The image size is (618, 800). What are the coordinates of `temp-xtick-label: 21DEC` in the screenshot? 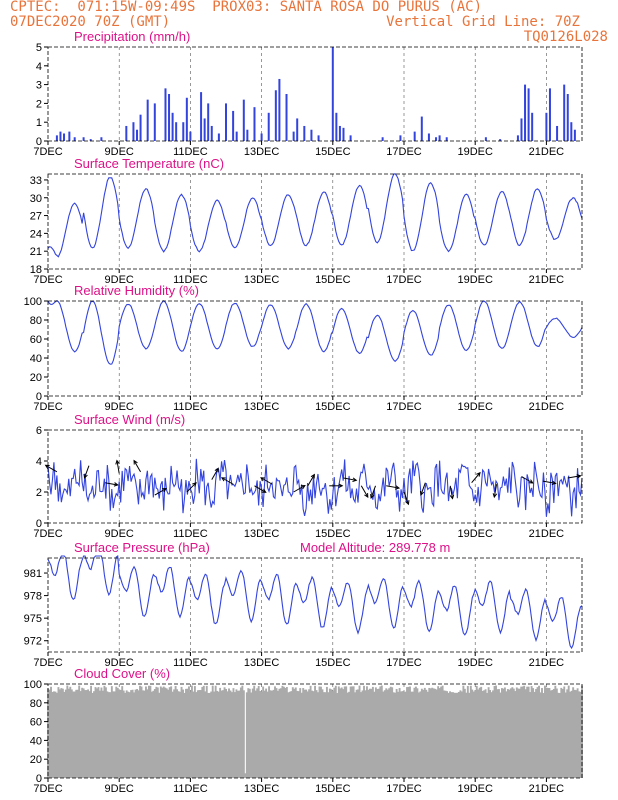 It's located at (547, 280).